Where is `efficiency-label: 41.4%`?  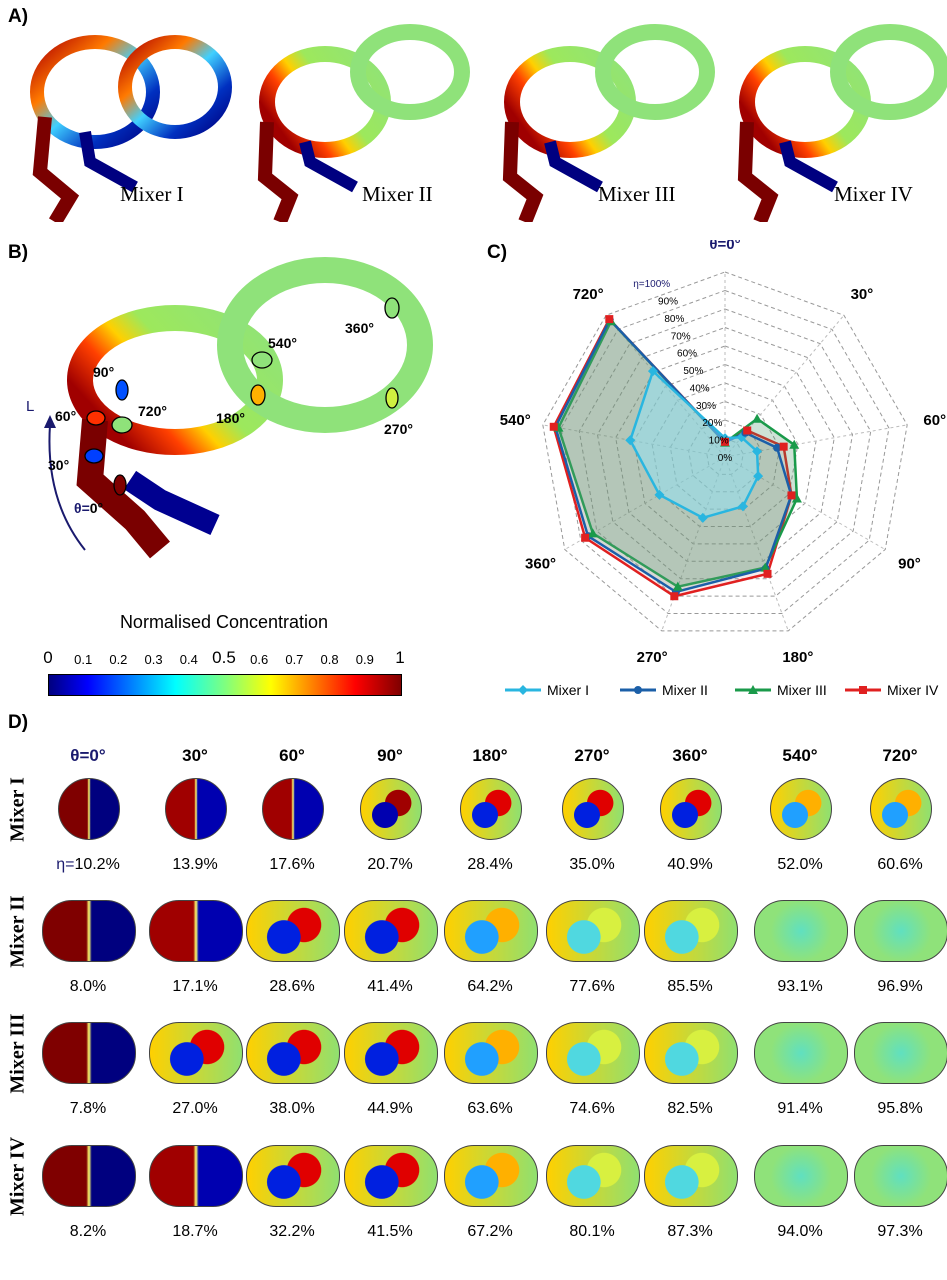 efficiency-label: 41.4% is located at coordinates (390, 986).